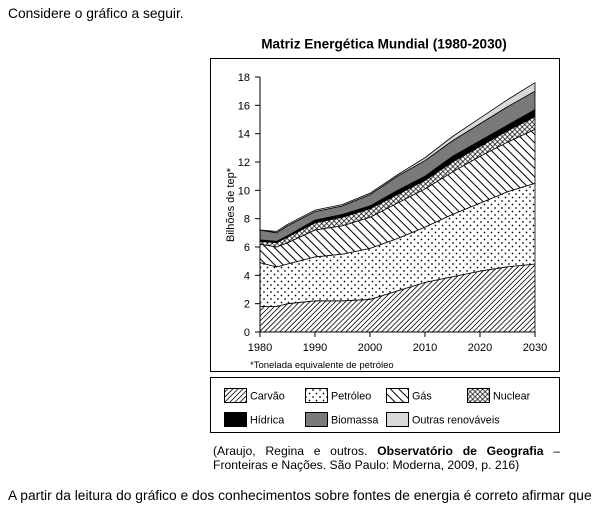 The width and height of the screenshot is (600, 516). Describe the element at coordinates (290, 451) in the screenshot. I see `source-authors: (Araujo, Regina e outros.` at that location.